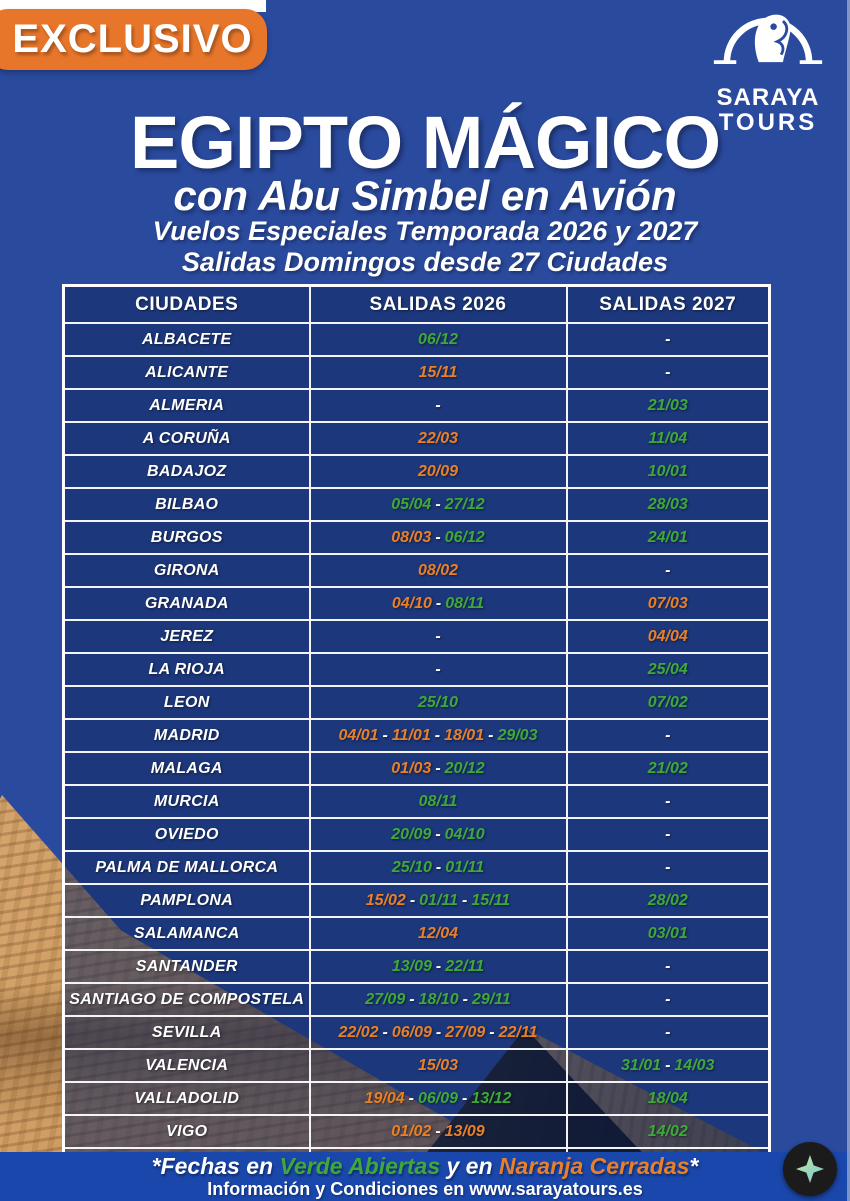  I want to click on city-cell: ALICANTE, so click(186, 372).